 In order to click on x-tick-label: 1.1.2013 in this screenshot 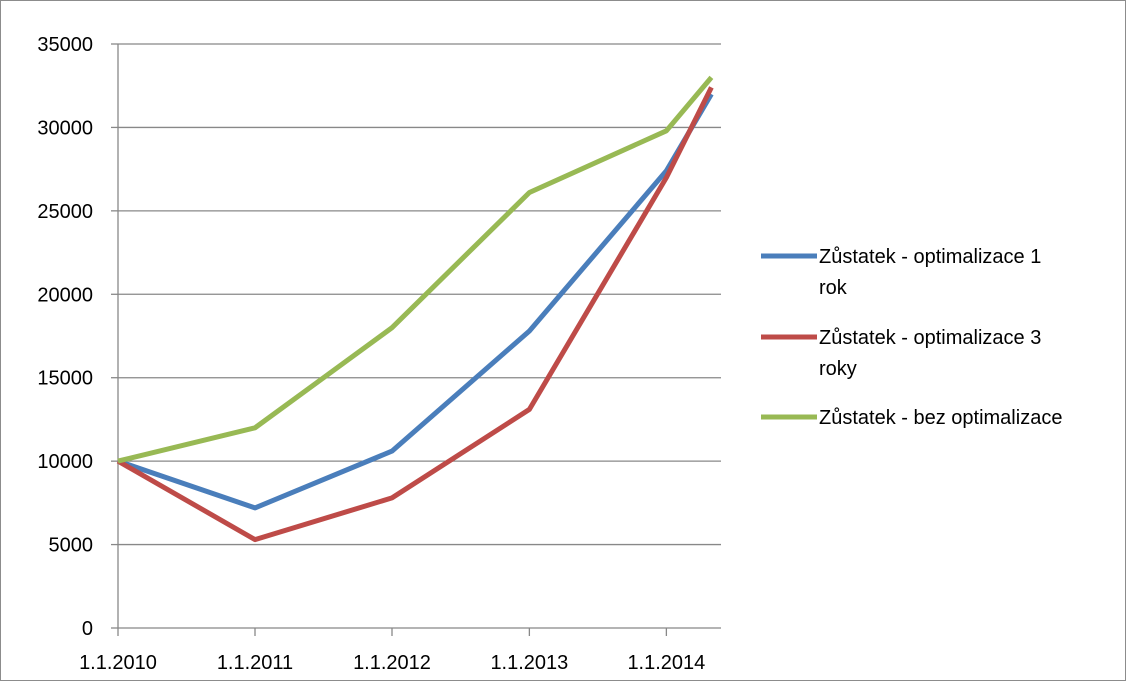, I will do `click(529, 663)`.